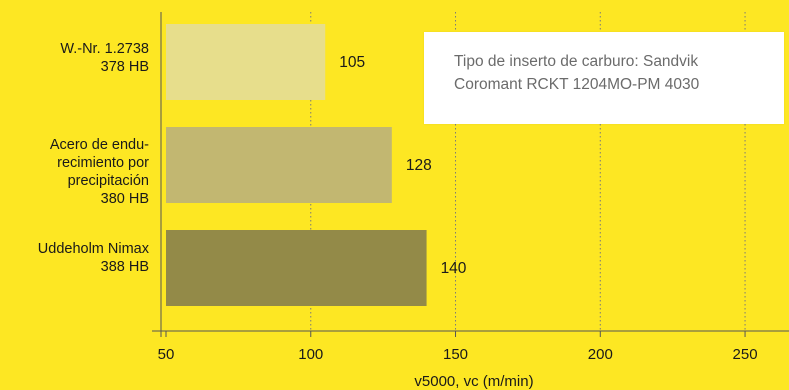 The width and height of the screenshot is (789, 390). Describe the element at coordinates (473, 381) in the screenshot. I see `x-axis-title: v5000, vc (m/min)` at that location.